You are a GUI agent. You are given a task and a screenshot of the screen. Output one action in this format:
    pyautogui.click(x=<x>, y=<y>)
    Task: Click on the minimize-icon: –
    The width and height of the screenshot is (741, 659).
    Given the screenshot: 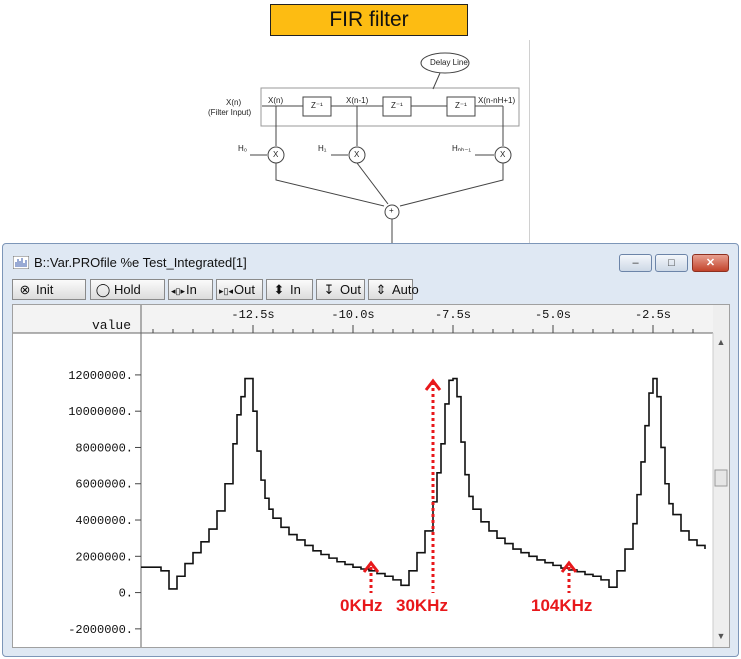 What is the action you would take?
    pyautogui.click(x=635, y=263)
    